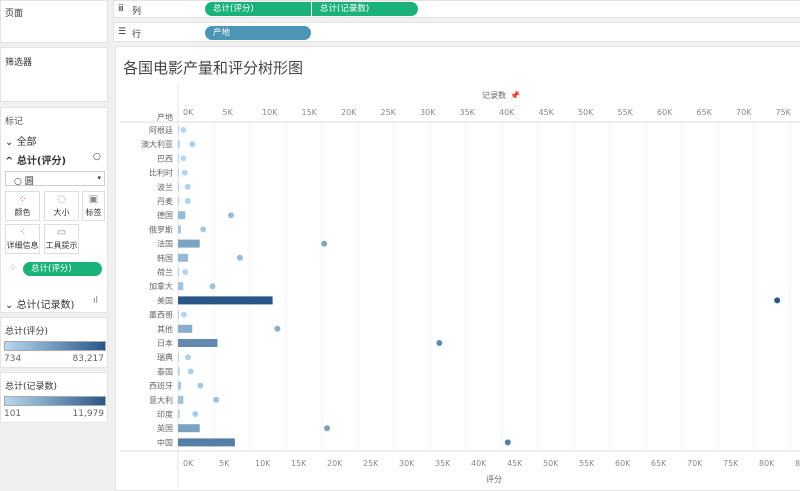 Image resolution: width=800 pixels, height=491 pixels. What do you see at coordinates (258, 9) in the screenshot?
I see `score-column-pill: 总计(评分)` at bounding box center [258, 9].